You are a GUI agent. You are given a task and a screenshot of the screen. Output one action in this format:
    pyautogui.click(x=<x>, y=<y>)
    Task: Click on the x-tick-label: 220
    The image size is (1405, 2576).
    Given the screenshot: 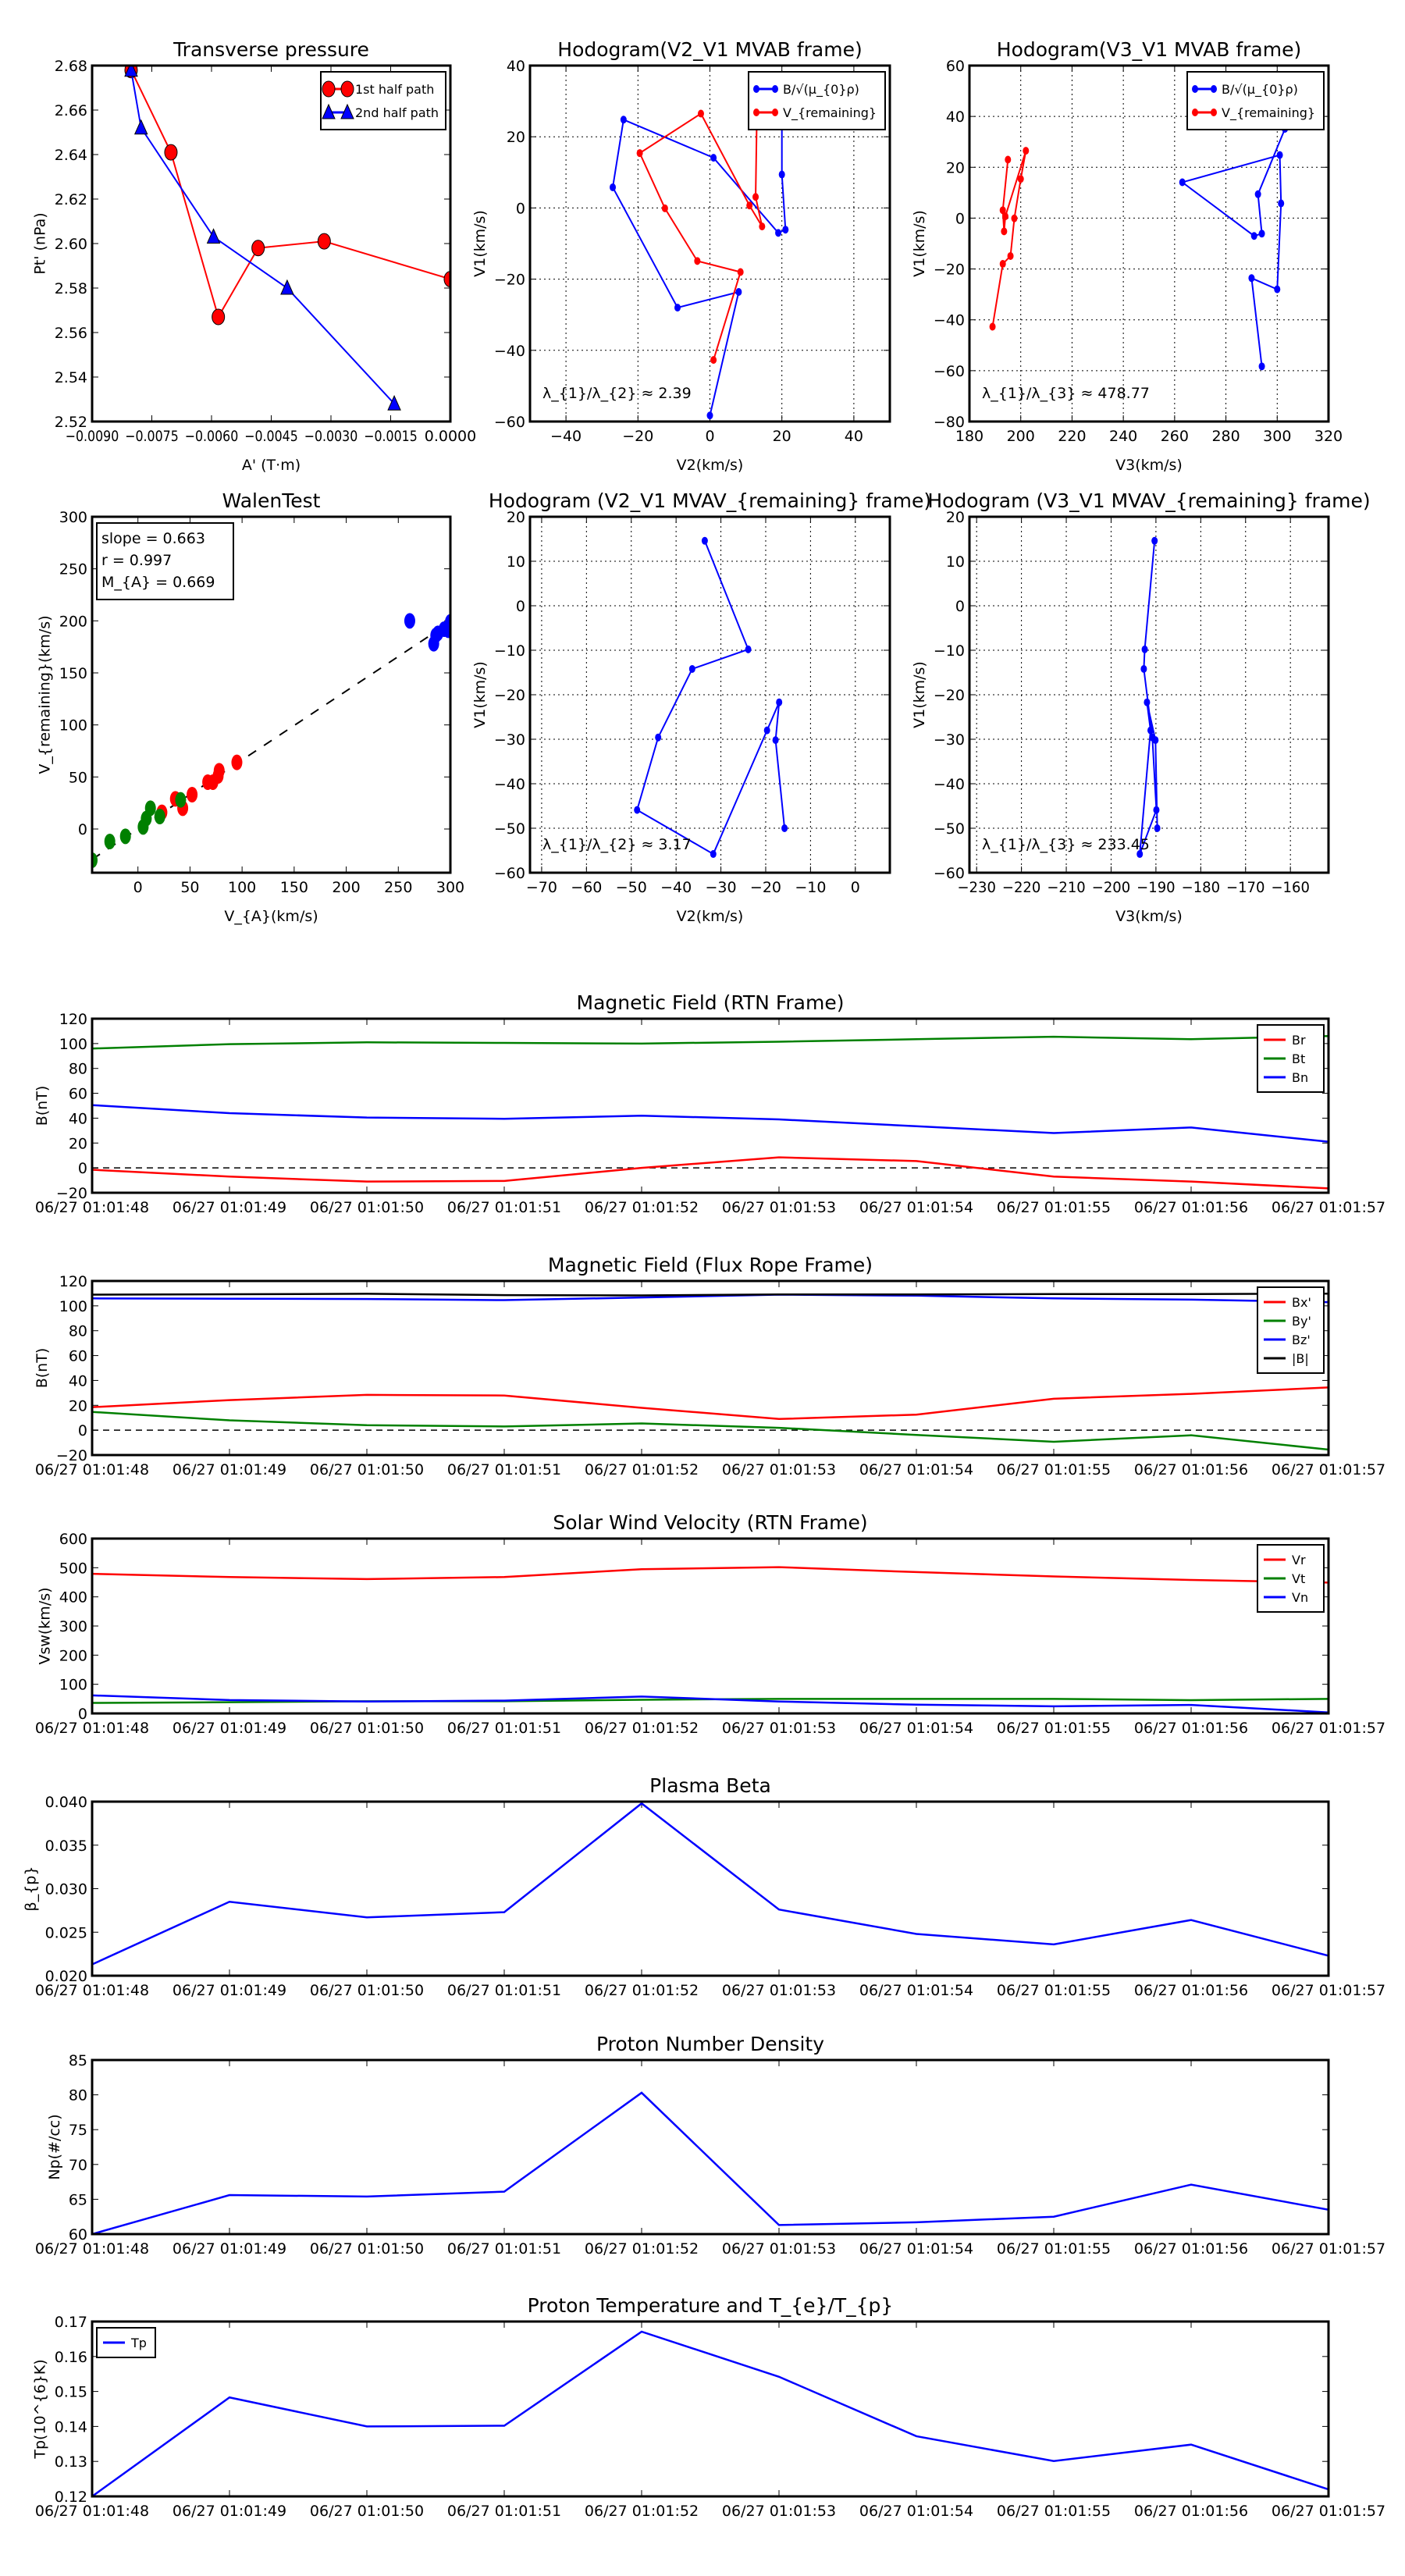 What is the action you would take?
    pyautogui.click(x=1072, y=436)
    